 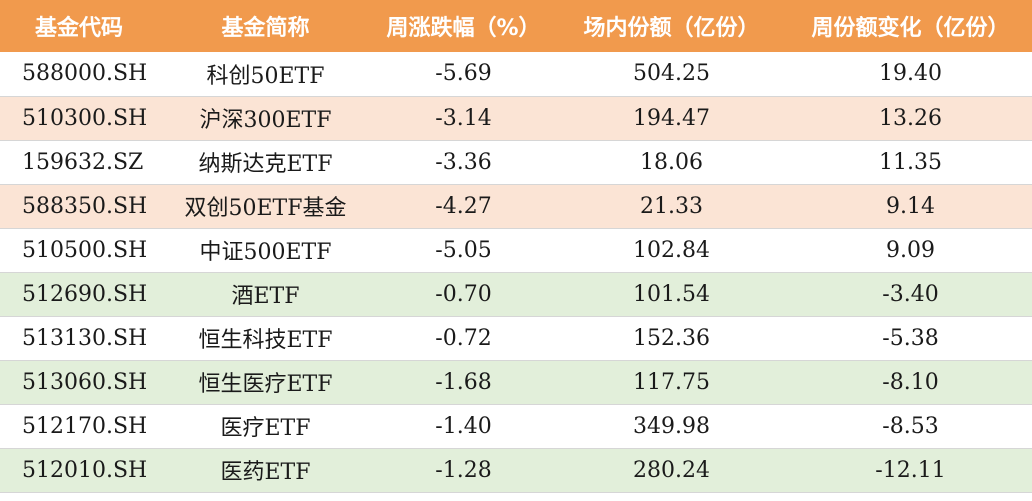 What do you see at coordinates (463, 382) in the screenshot?
I see `weekly-change-cell: -1.68` at bounding box center [463, 382].